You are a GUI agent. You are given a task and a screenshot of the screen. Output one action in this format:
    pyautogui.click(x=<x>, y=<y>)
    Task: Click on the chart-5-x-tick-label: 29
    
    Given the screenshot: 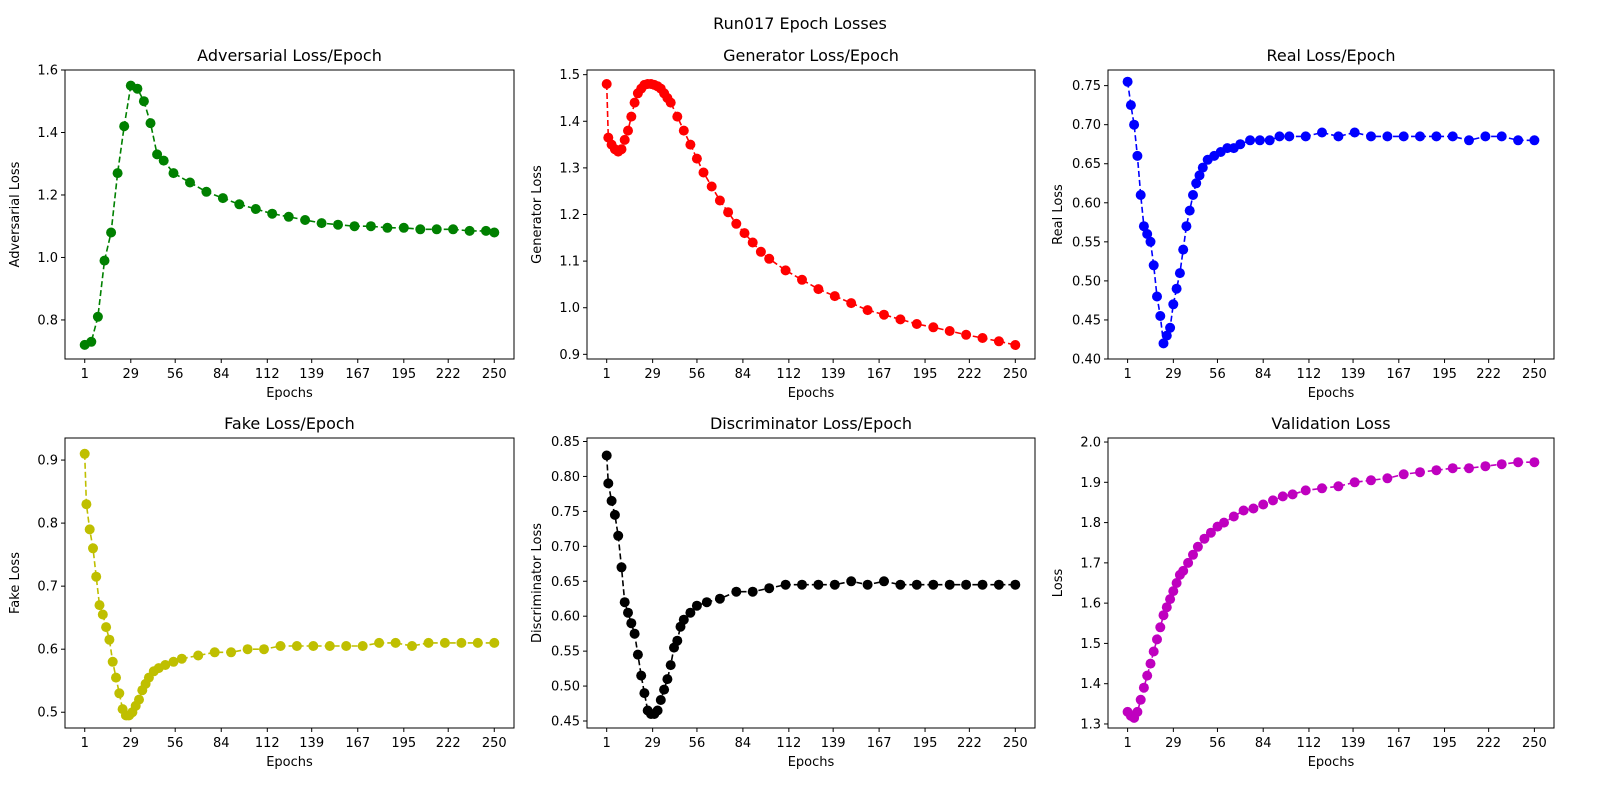 What is the action you would take?
    pyautogui.click(x=652, y=743)
    